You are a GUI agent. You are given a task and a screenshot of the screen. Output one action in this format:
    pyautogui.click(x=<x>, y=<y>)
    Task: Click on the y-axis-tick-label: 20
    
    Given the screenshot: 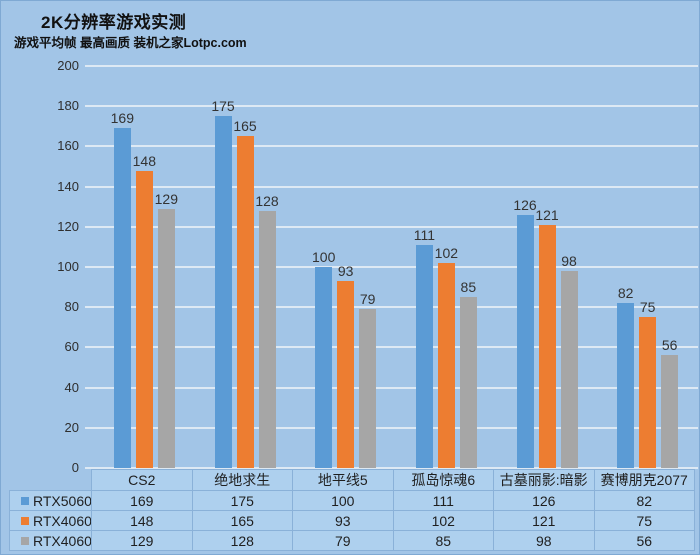 What is the action you would take?
    pyautogui.click(x=71, y=427)
    